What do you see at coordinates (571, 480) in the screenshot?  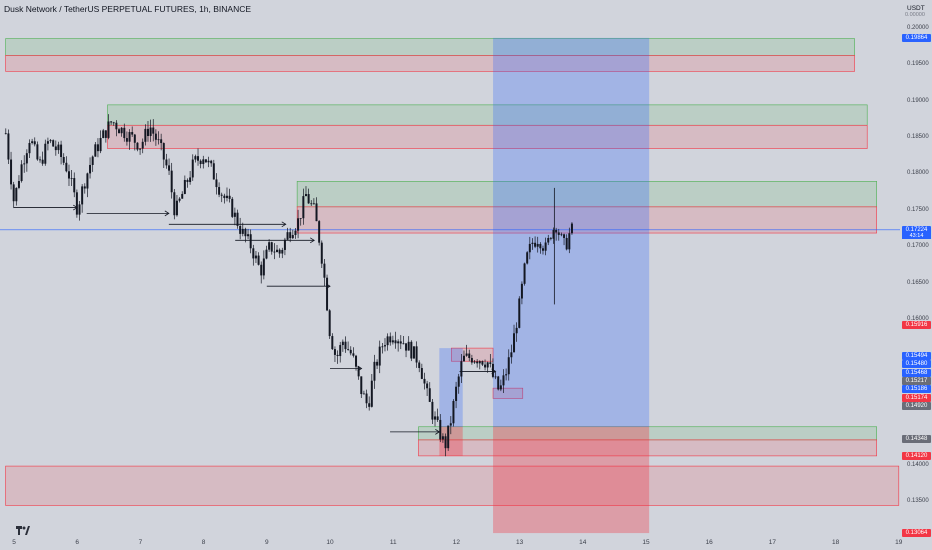 I see `position-stop-zone` at bounding box center [571, 480].